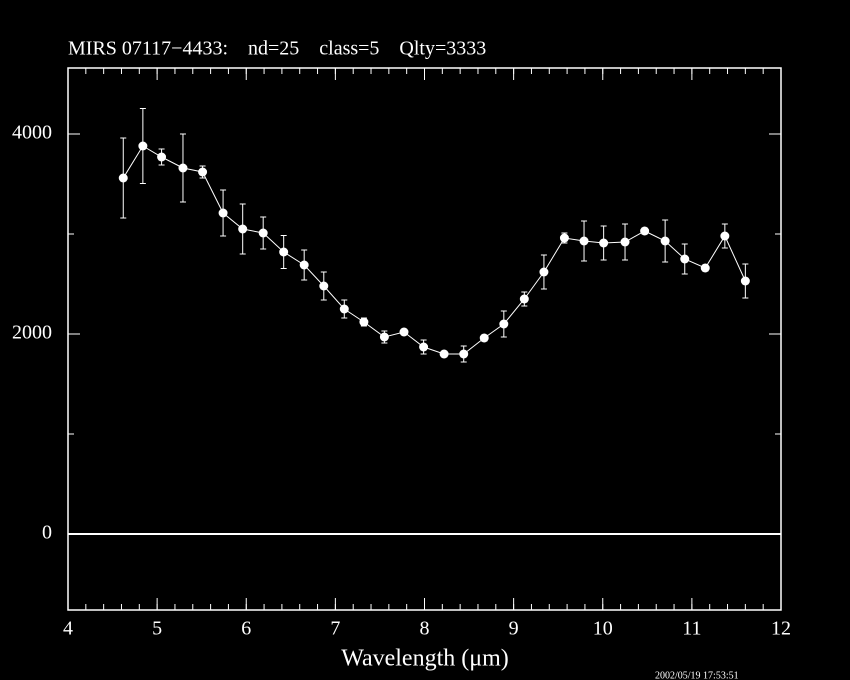 This screenshot has width=850, height=680. I want to click on x-tick-label: 10, so click(603, 629).